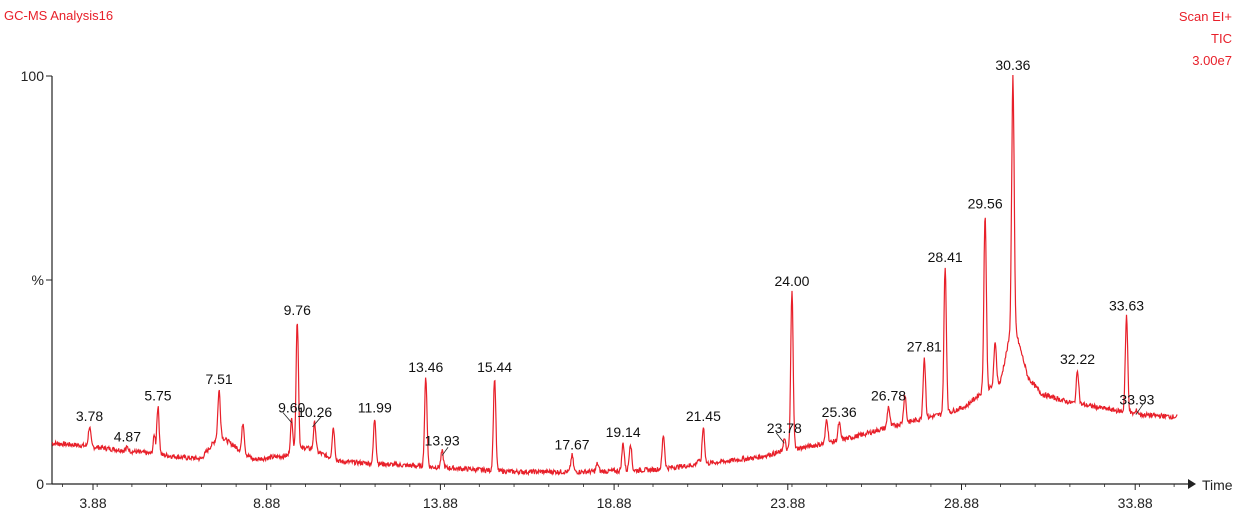 The width and height of the screenshot is (1244, 529). What do you see at coordinates (1126, 306) in the screenshot?
I see `peak-label: 33.63` at bounding box center [1126, 306].